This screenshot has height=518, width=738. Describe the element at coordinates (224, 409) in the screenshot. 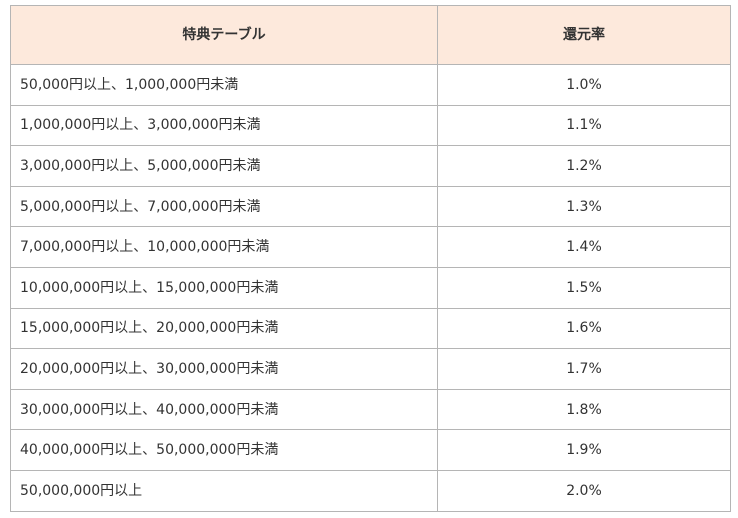

I see `range-cell: 30,000,000円以上、40,000,000円未満` at that location.